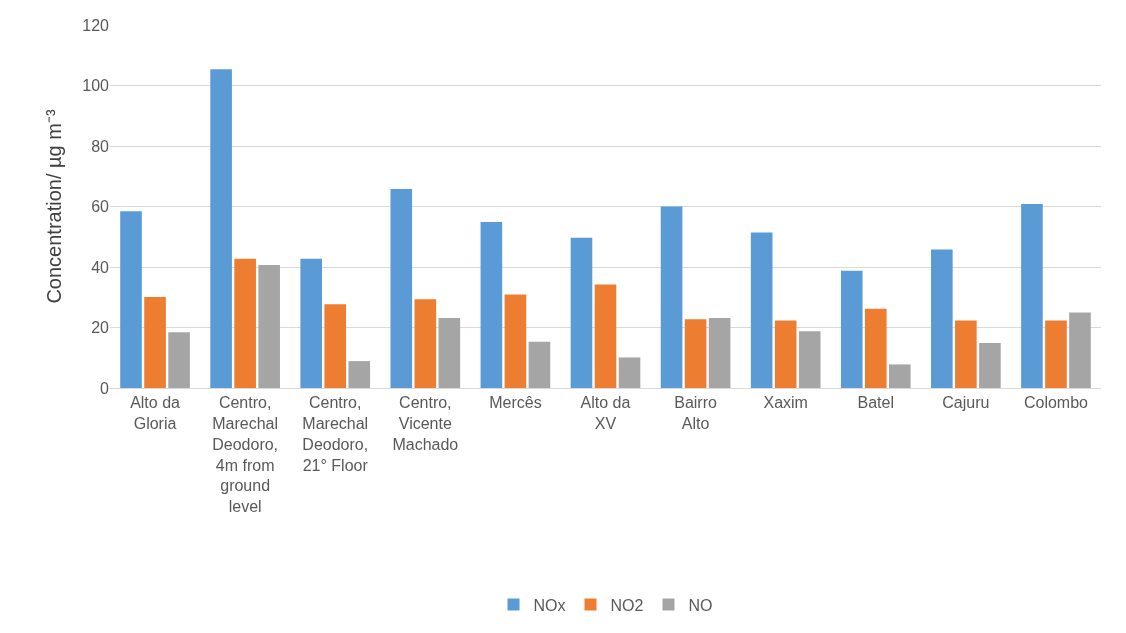 The image size is (1126, 633). I want to click on legend-label: NO2, so click(627, 605).